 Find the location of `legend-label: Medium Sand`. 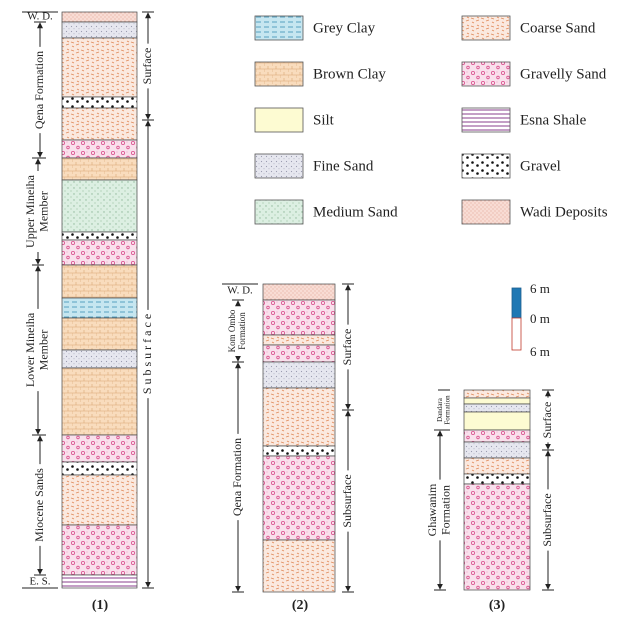

legend-label: Medium Sand is located at coordinates (355, 212).